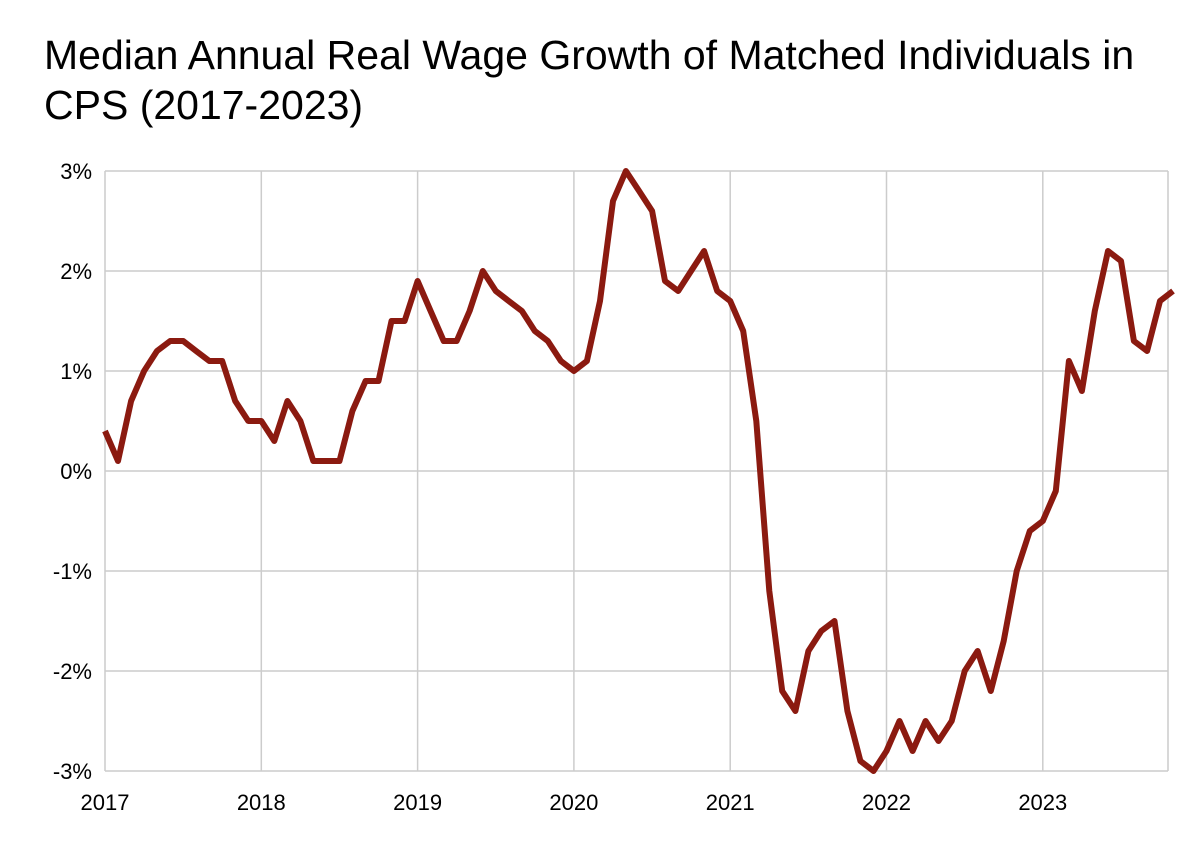 This screenshot has height=868, width=1200. What do you see at coordinates (72, 771) in the screenshot?
I see `y-tick-label: -3%` at bounding box center [72, 771].